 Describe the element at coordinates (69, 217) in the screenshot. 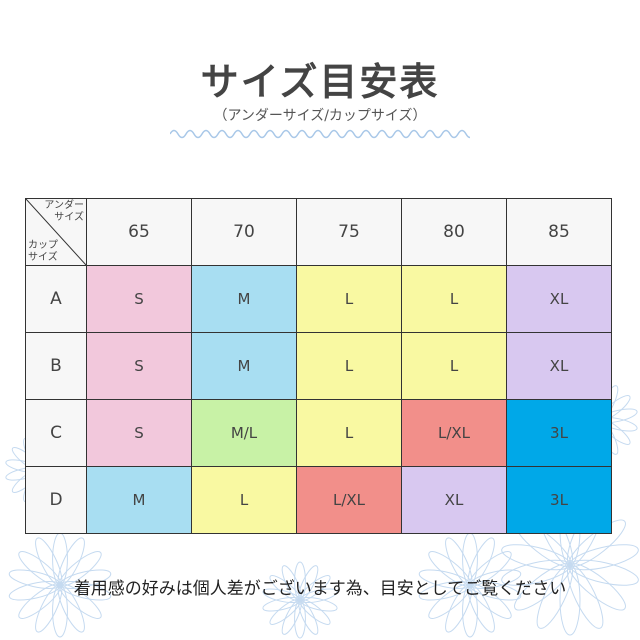

I see `corner-under-label-2: サイズ` at that location.